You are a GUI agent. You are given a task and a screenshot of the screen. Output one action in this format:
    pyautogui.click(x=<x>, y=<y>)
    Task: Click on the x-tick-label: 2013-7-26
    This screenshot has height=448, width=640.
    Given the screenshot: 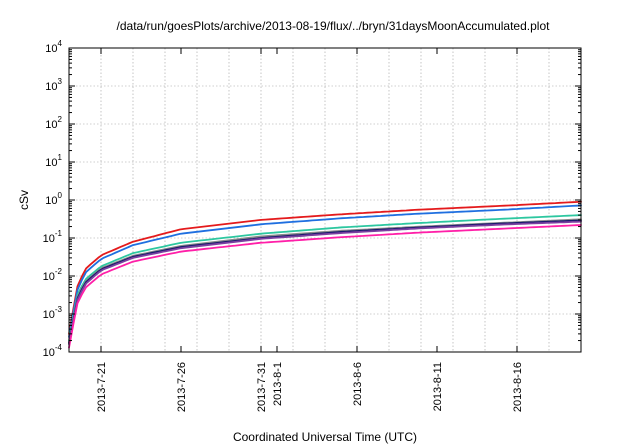 What is the action you would take?
    pyautogui.click(x=182, y=387)
    